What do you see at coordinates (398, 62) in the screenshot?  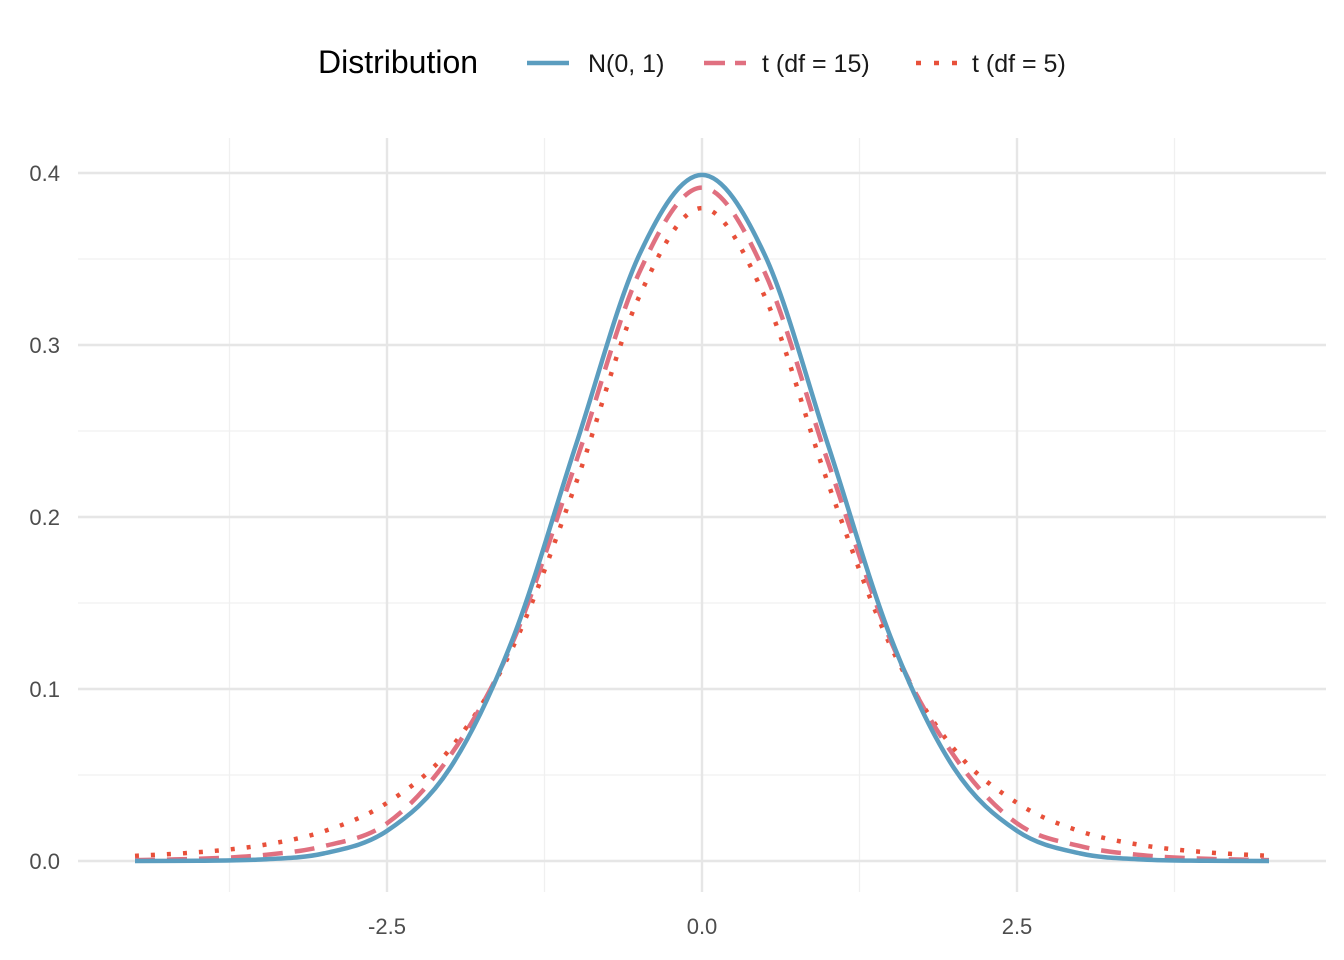 I see `legend-title: Distribution` at bounding box center [398, 62].